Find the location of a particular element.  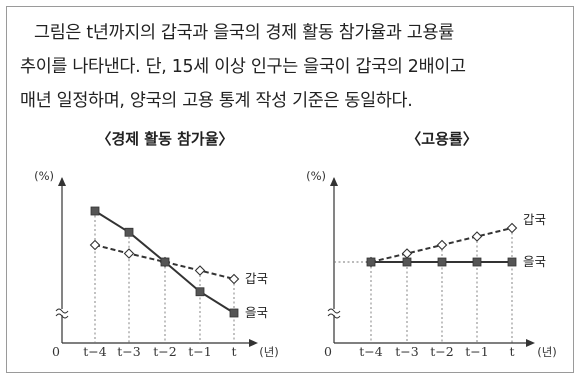

chart-1-title: 〈경제 활동 참가율〉 is located at coordinates (164, 139).